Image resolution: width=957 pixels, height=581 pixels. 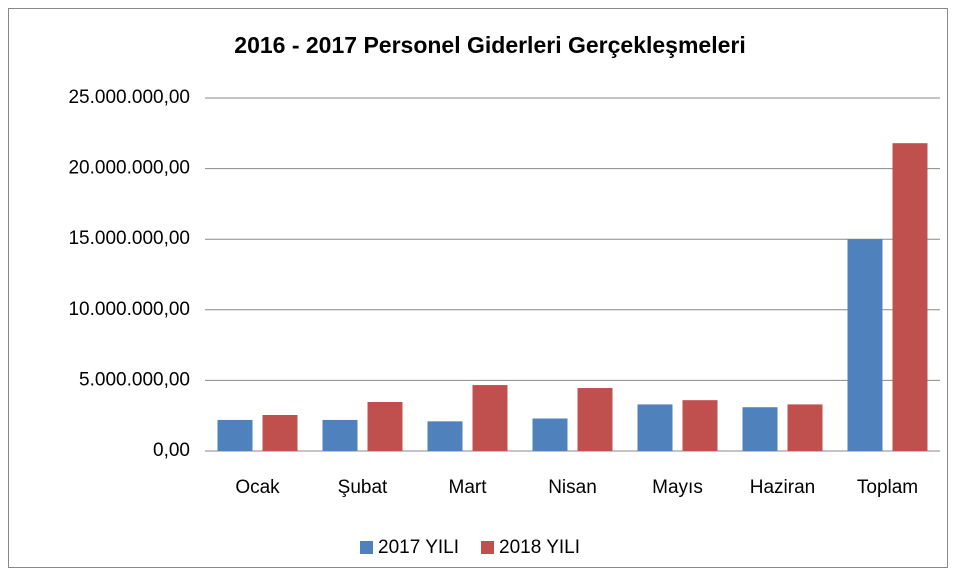 What do you see at coordinates (468, 487) in the screenshot?
I see `x-tick-label: Mart` at bounding box center [468, 487].